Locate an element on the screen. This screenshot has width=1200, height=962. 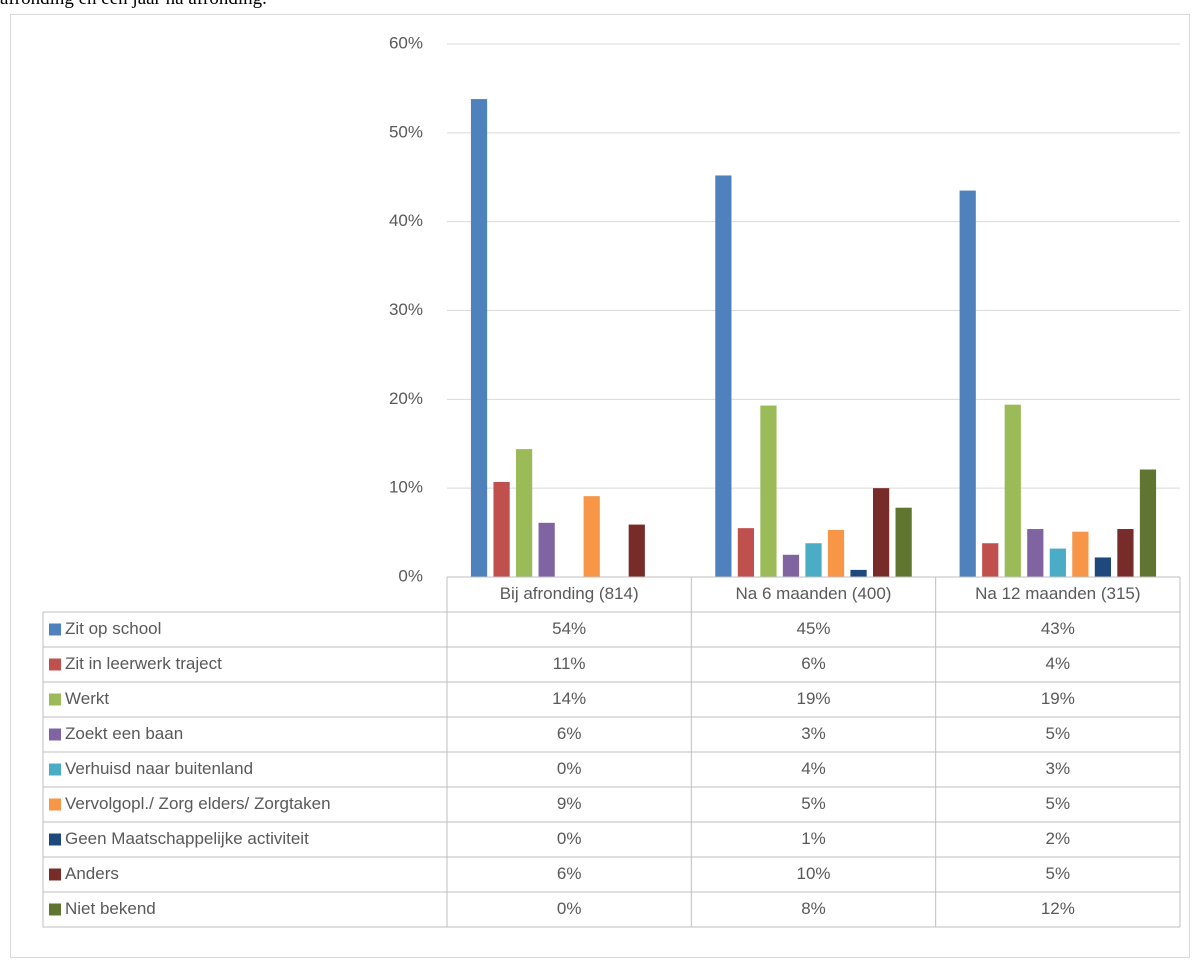
category-label: Na 12 maanden (315) is located at coordinates (1057, 593).